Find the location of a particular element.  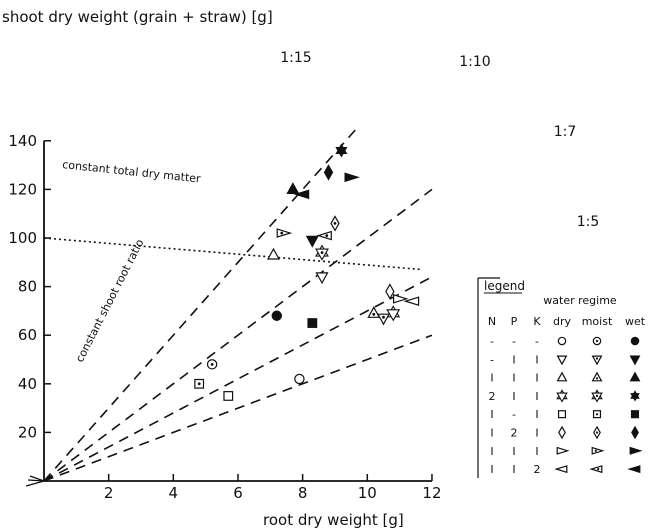

legend-marker-moist-star is located at coordinates (597, 396).